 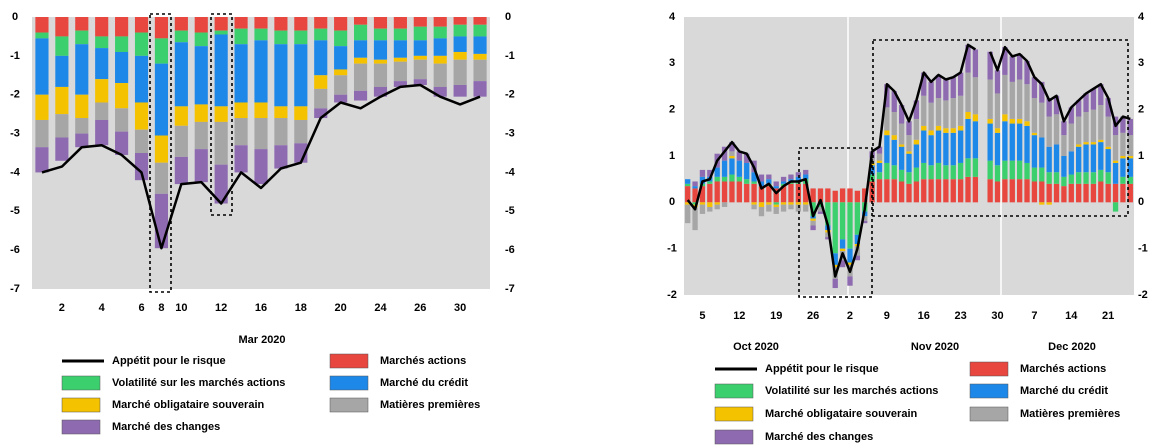 I want to click on y2-tick-label: 1, so click(x=1141, y=156).